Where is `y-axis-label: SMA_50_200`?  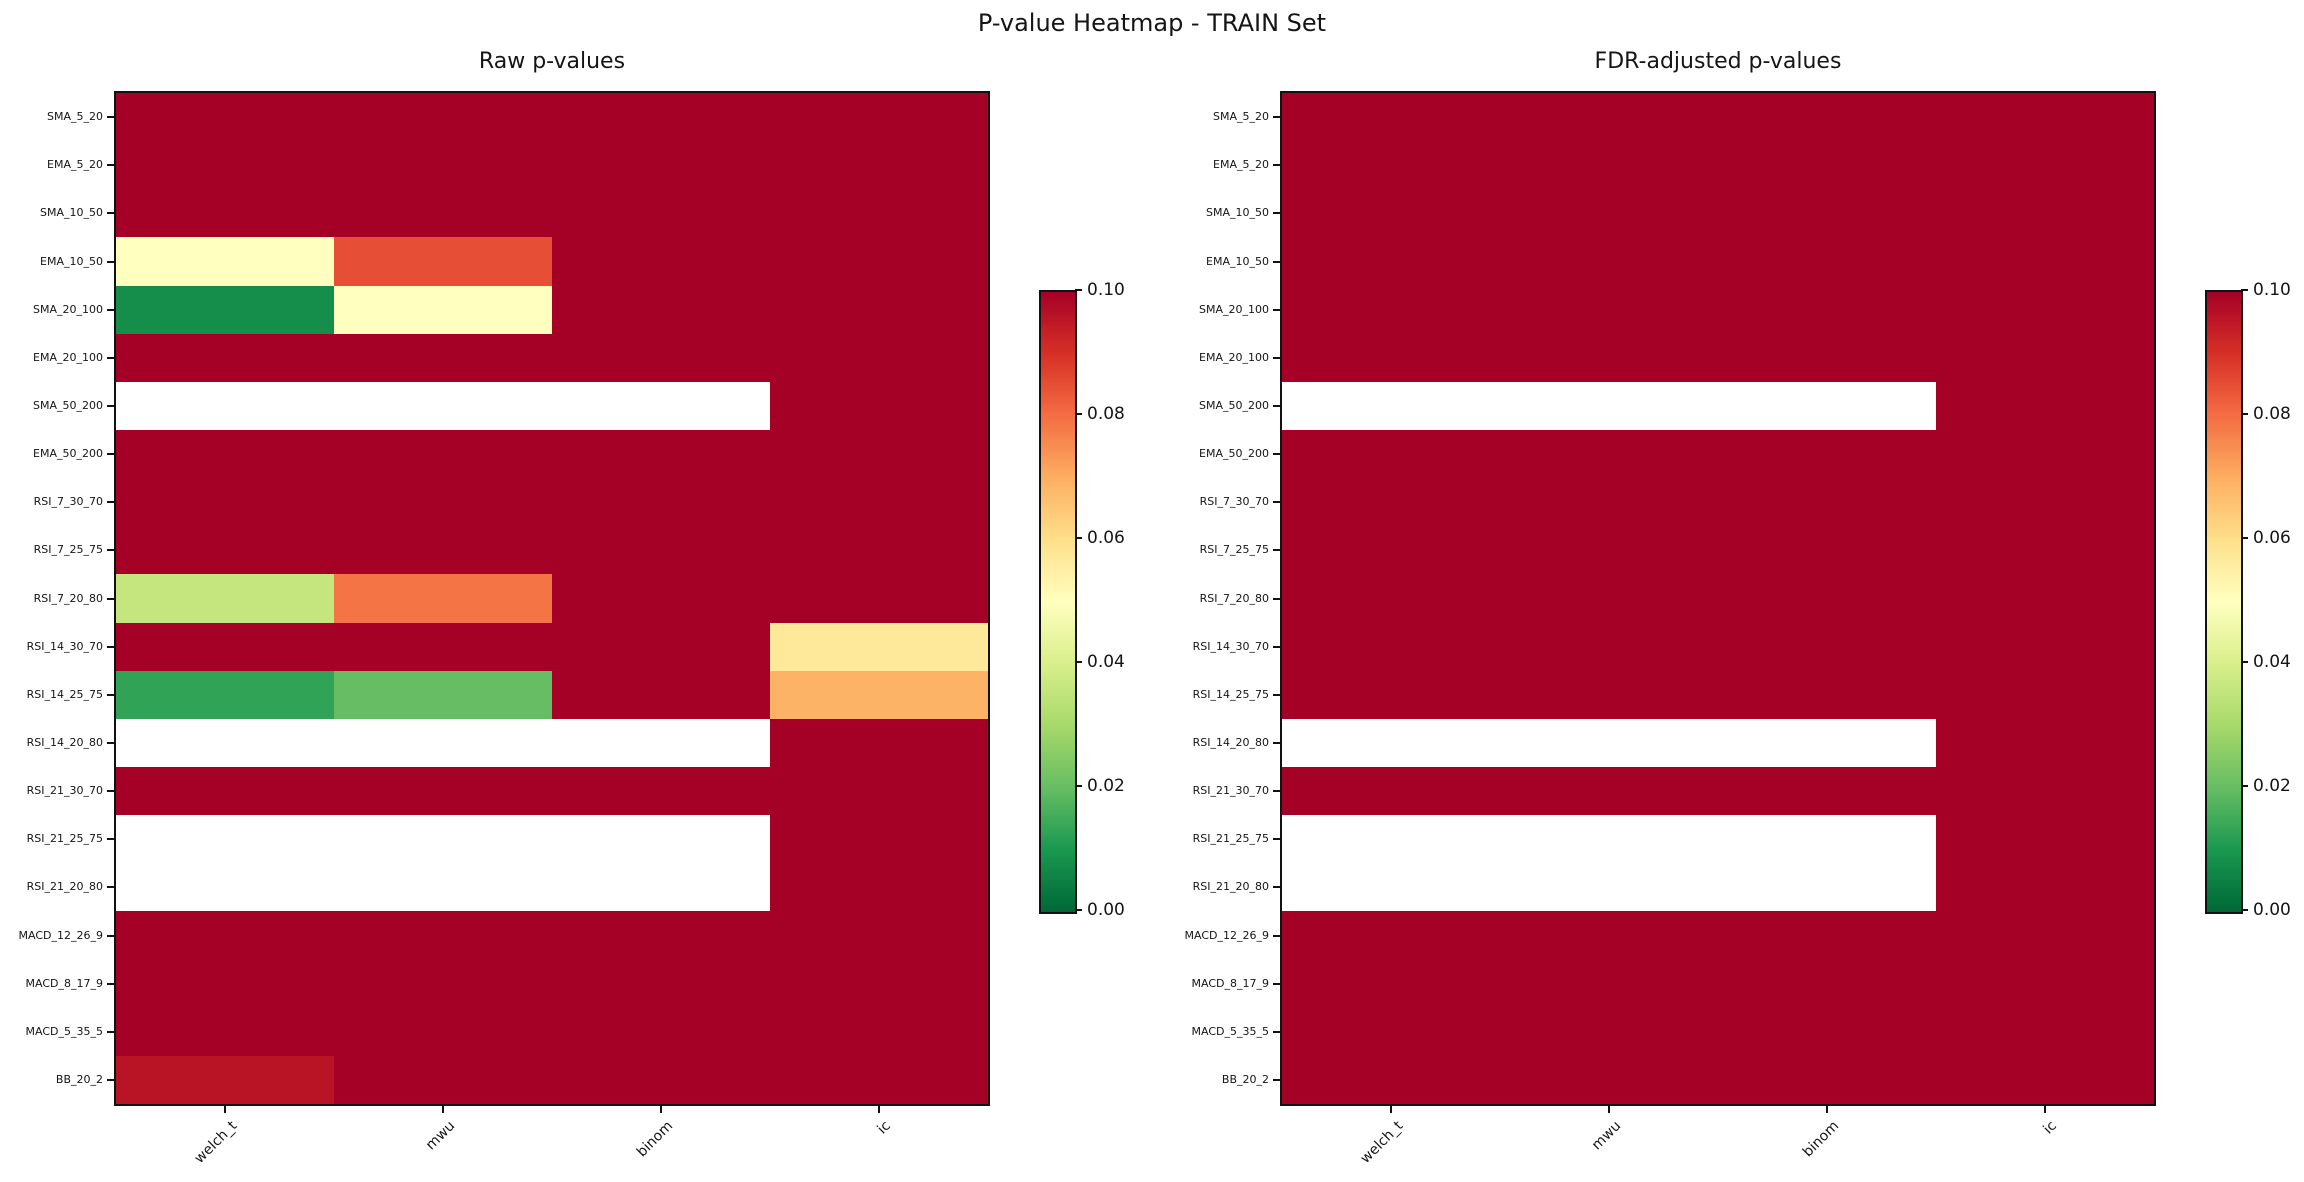 y-axis-label: SMA_50_200 is located at coordinates (1234, 405).